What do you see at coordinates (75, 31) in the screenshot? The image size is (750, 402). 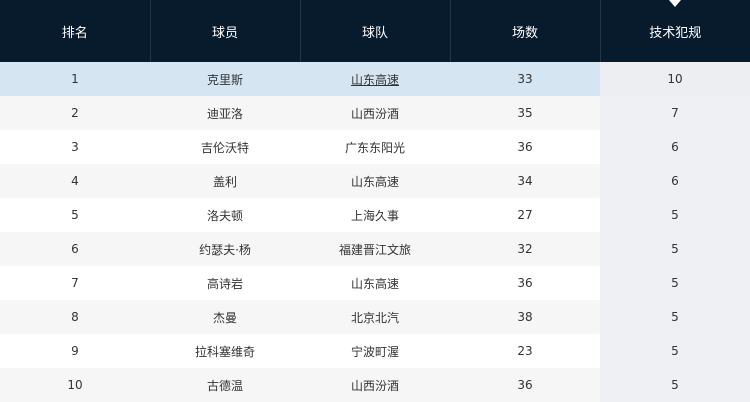 I see `col-rank: 排名` at bounding box center [75, 31].